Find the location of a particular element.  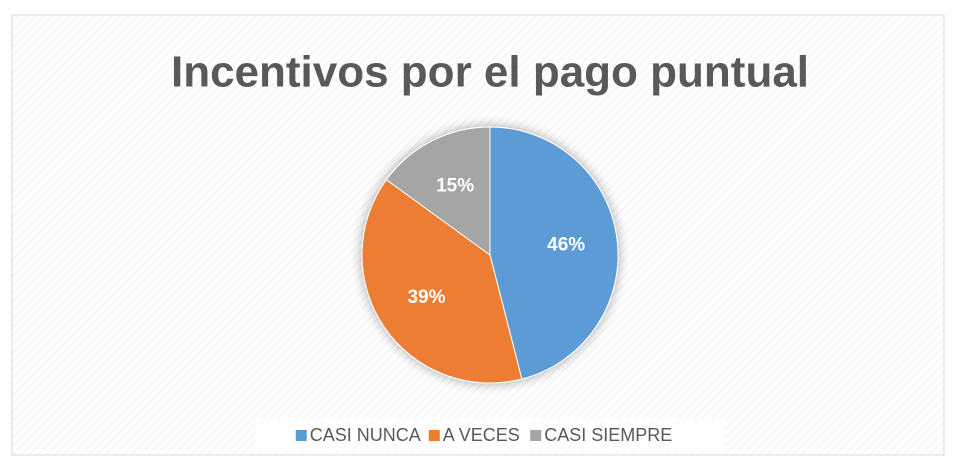

pie is located at coordinates (490, 255).